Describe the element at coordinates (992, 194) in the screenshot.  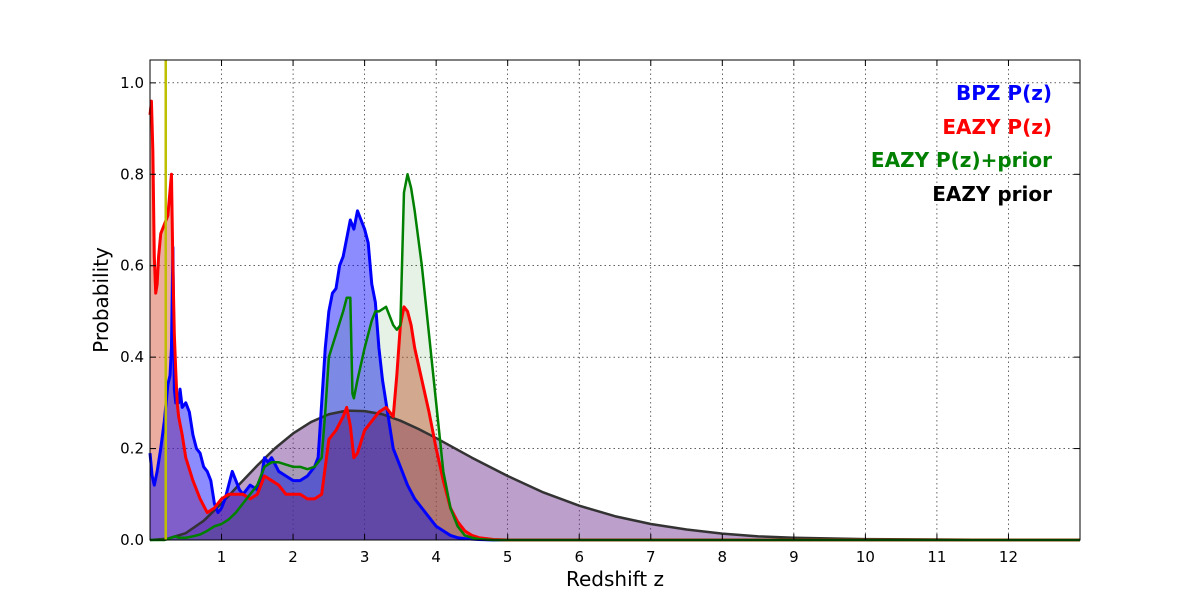
I see `legend-entry-eazy-prior: EAZY prior` at that location.